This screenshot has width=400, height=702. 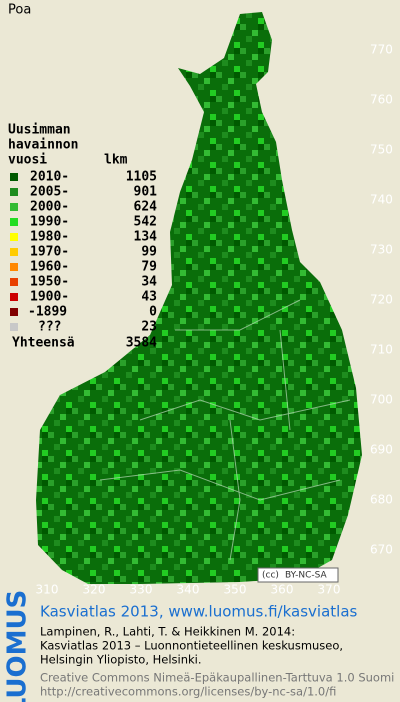 What do you see at coordinates (49, 237) in the screenshot?
I see `legend-label: 1980-` at bounding box center [49, 237].